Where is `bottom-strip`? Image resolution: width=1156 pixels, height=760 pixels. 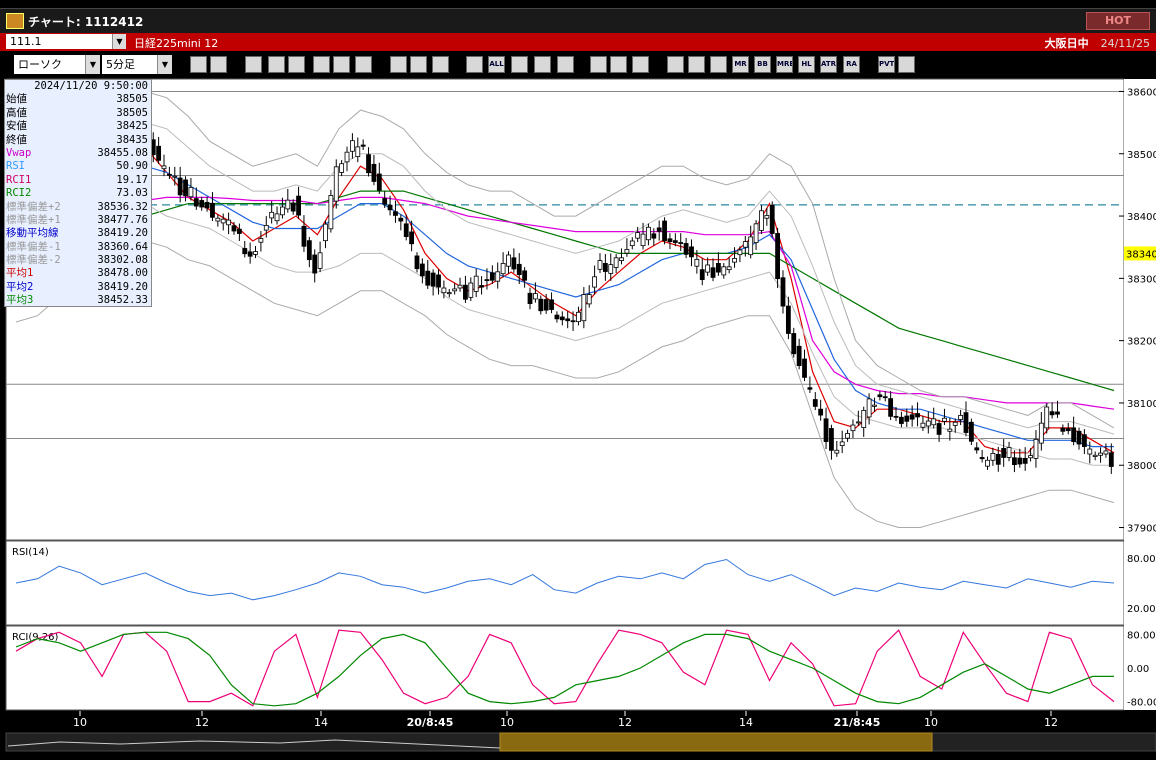
bottom-strip is located at coordinates (578, 756).